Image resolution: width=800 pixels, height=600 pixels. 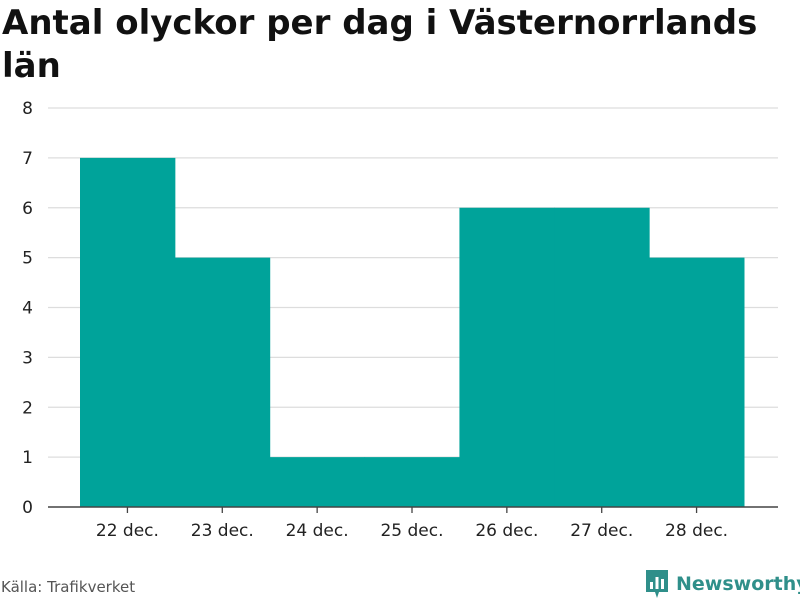 What do you see at coordinates (27, 508) in the screenshot?
I see `y-tick-label: 0` at bounding box center [27, 508].